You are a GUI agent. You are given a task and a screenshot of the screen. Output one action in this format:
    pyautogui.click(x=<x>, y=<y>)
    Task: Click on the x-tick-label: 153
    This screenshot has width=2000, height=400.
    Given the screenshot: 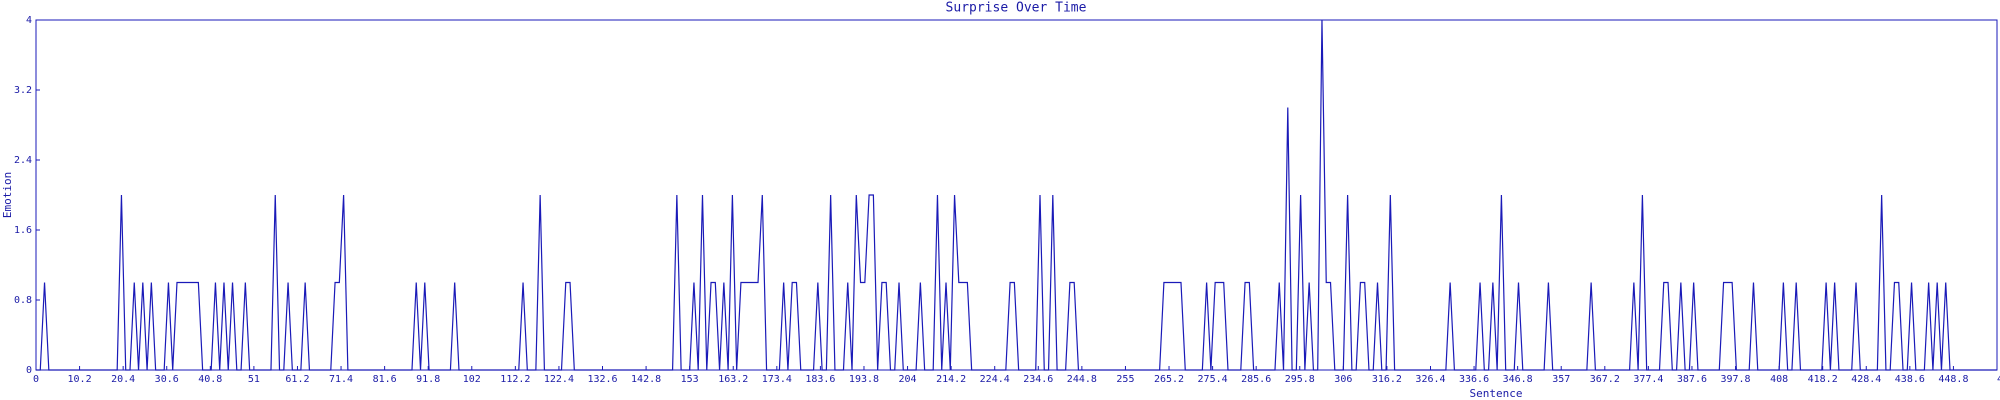 What is the action you would take?
    pyautogui.click(x=690, y=379)
    